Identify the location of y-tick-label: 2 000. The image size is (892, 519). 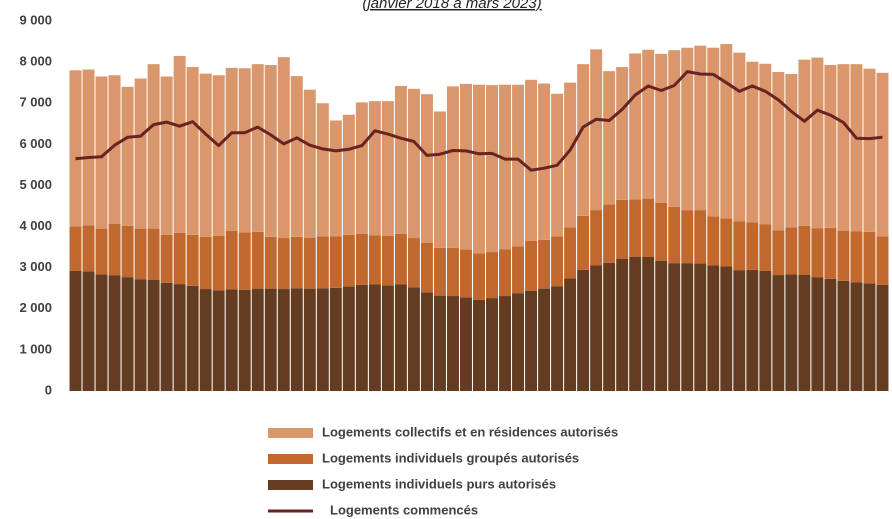
(35, 307).